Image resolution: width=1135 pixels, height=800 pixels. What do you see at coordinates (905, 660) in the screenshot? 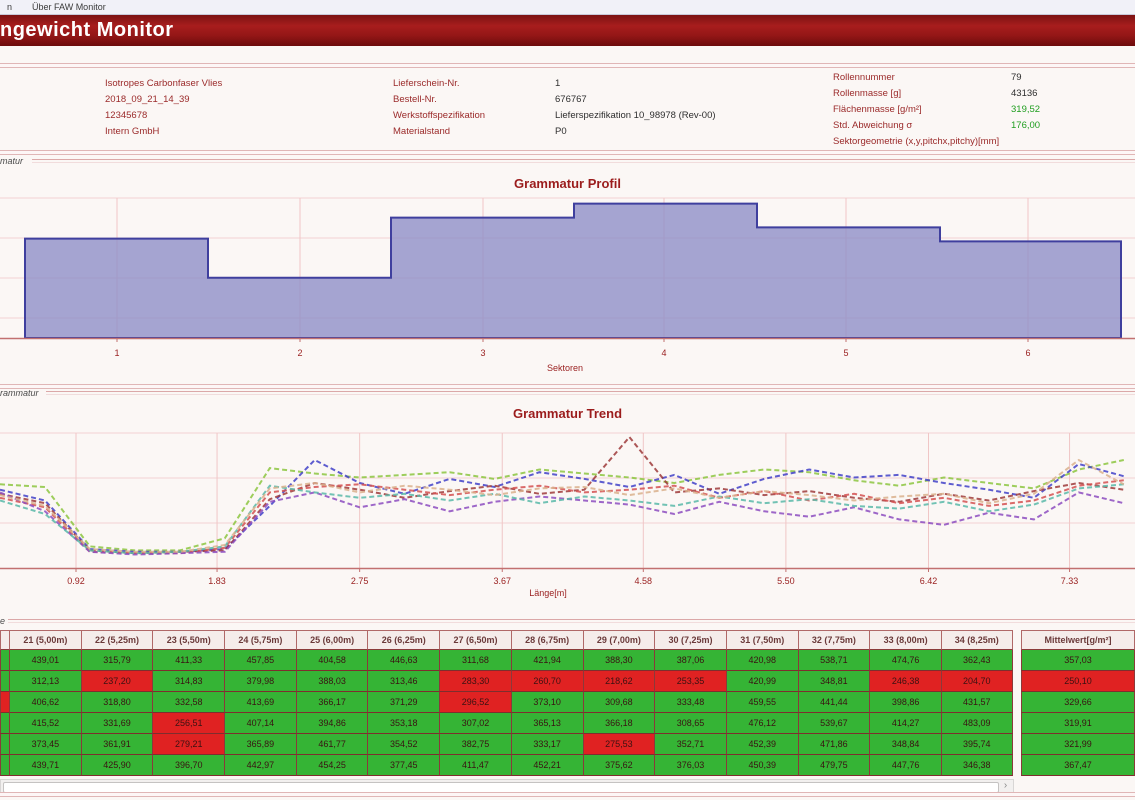
I see `table-cell: 474,76` at bounding box center [905, 660].